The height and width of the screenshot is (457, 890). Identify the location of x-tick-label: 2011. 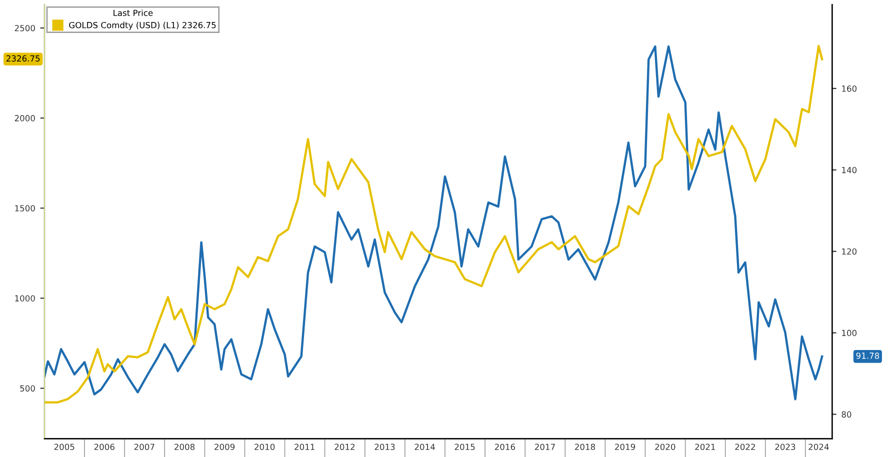
(304, 447).